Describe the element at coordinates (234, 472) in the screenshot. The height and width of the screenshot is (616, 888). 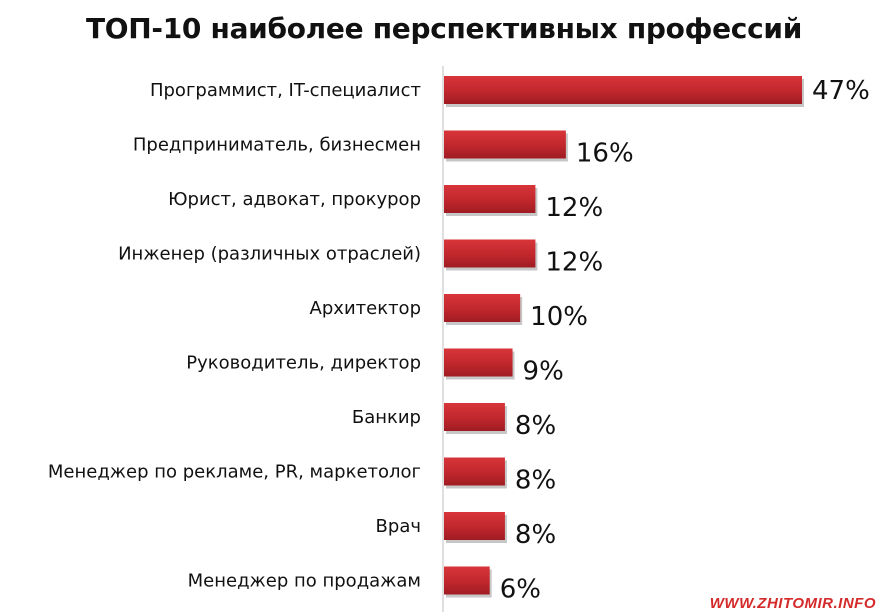
I see `category-label: Менеджер по рекламе, PR, маркетолог` at that location.